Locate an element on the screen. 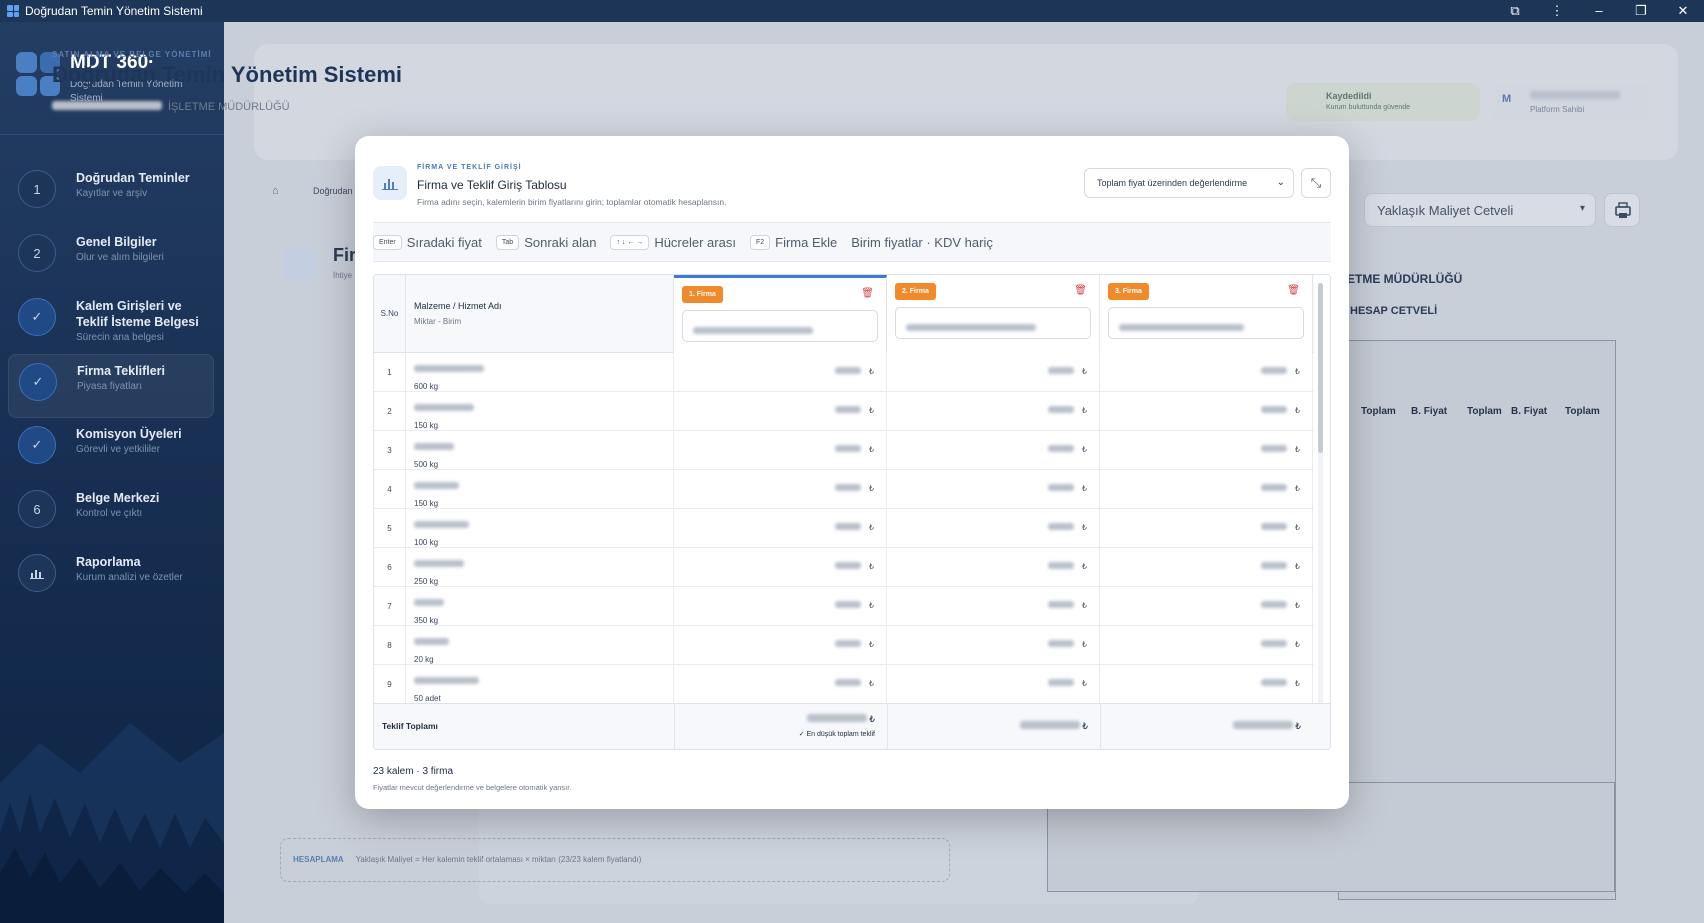 This screenshot has width=1704, height=923. evaluation-select: Toplam fiyat üzerinden değerlendirme ⌄ is located at coordinates (1189, 183).